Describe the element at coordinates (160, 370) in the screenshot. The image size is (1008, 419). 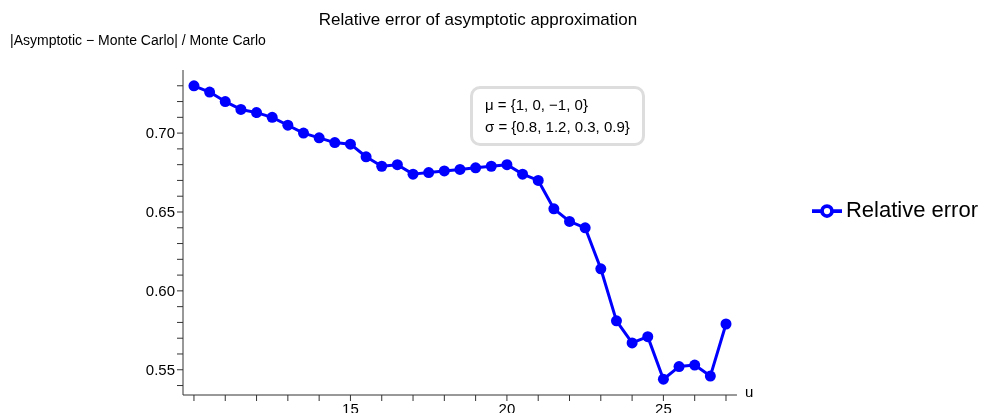
I see `y-tick-label: 0.55` at that location.